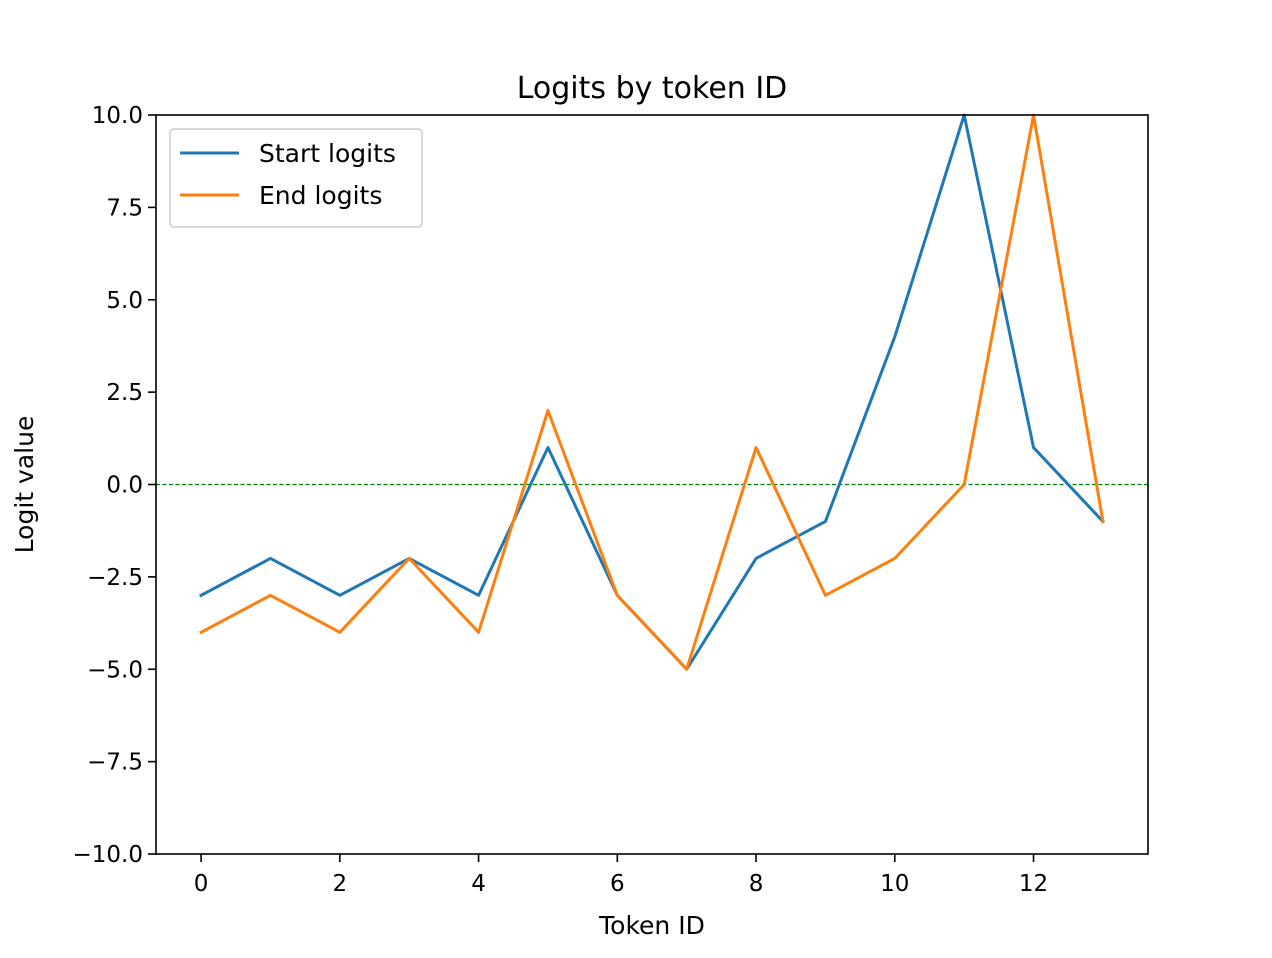  What do you see at coordinates (115, 578) in the screenshot?
I see `y-tick-label: −2.5` at bounding box center [115, 578].